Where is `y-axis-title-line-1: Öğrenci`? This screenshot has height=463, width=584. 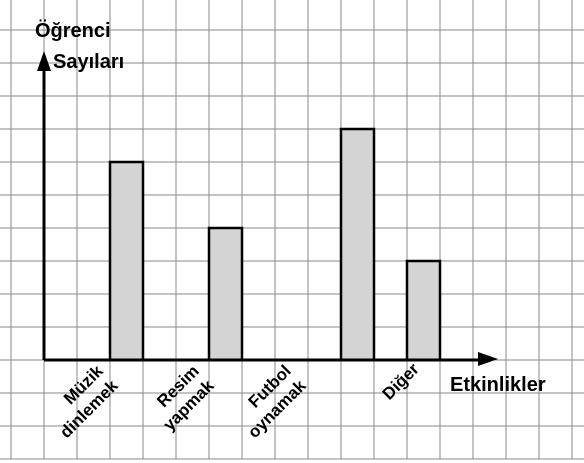
y-axis-title-line-1: Öğrenci is located at coordinates (73, 30).